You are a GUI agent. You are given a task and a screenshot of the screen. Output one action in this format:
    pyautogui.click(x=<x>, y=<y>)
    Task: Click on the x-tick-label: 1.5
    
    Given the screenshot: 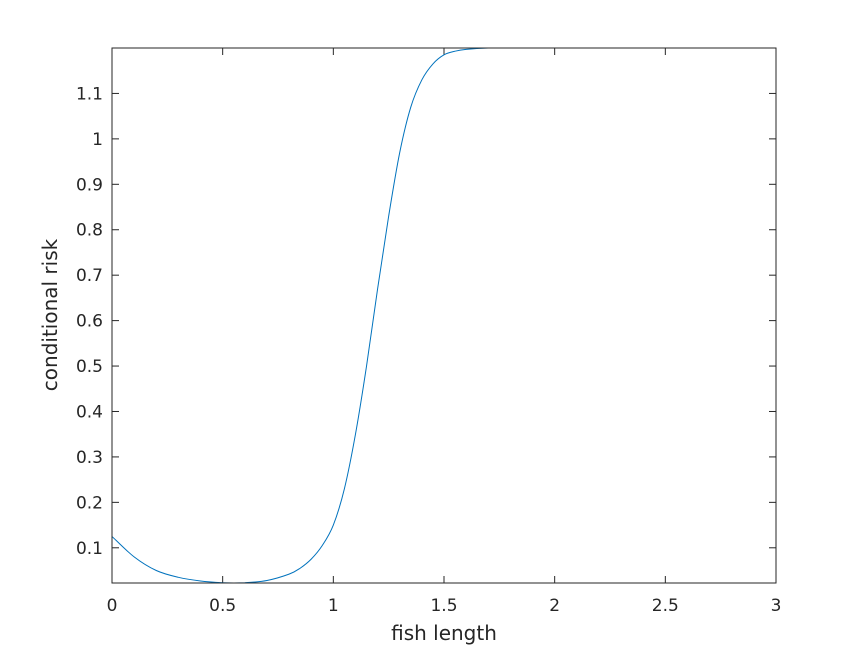 What is the action you would take?
    pyautogui.click(x=443, y=606)
    